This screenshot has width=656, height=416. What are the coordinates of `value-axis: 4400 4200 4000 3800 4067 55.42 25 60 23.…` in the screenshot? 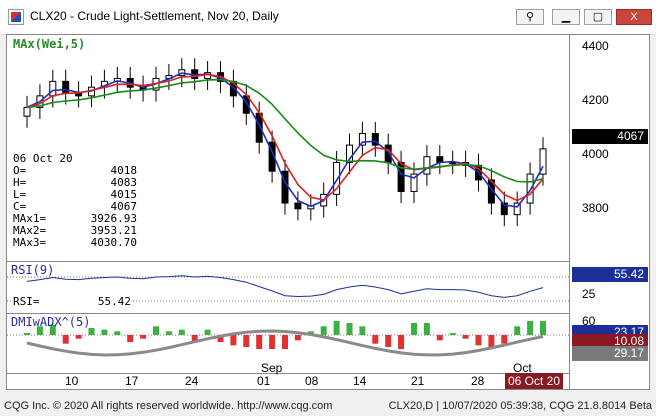 It's located at (609, 212).